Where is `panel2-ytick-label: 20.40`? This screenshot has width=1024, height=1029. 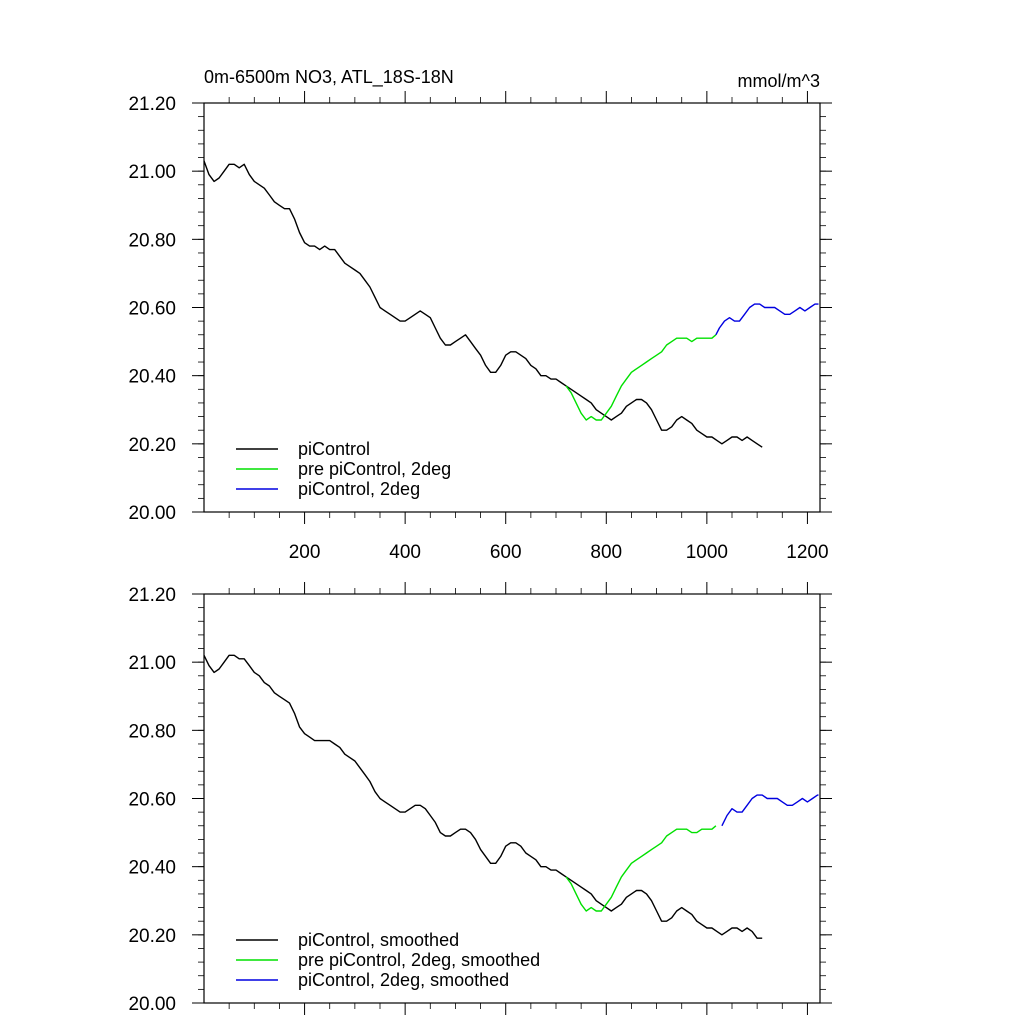 panel2-ytick-label: 20.40 is located at coordinates (152, 868).